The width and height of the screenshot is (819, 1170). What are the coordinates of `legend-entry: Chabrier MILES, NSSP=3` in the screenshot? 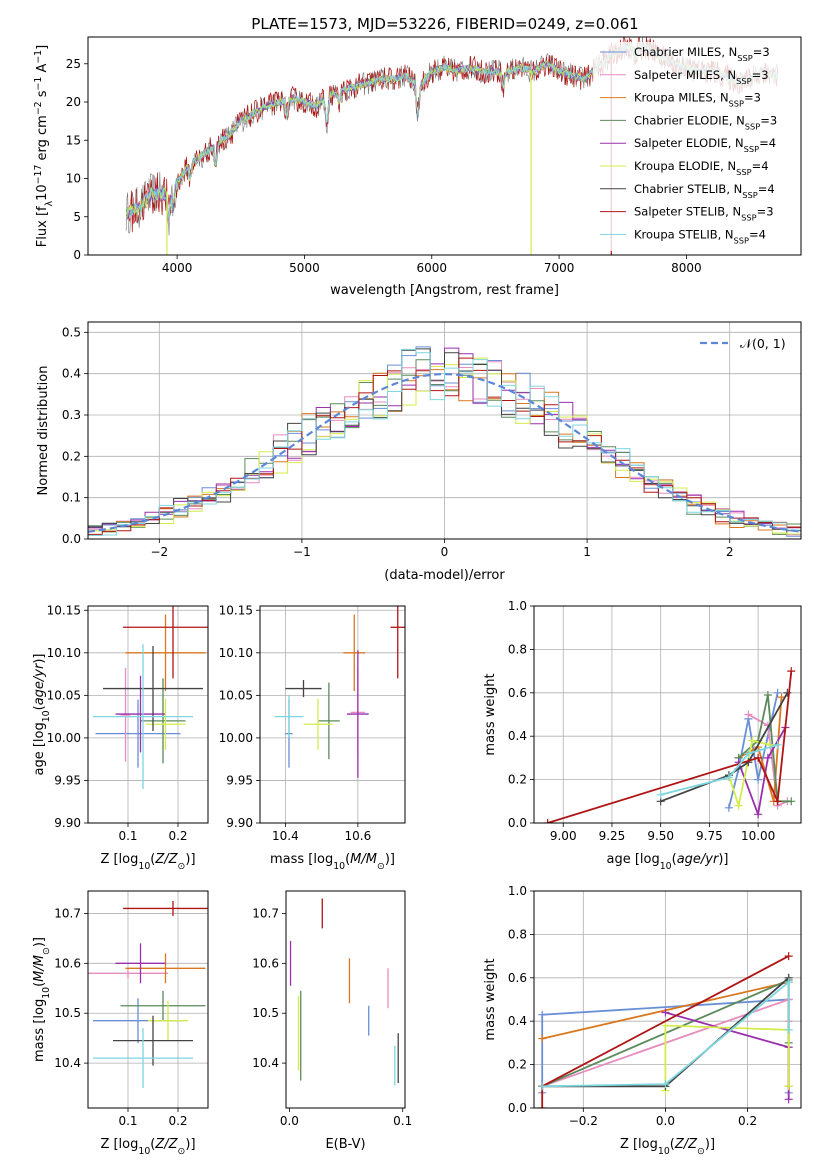 It's located at (702, 54).